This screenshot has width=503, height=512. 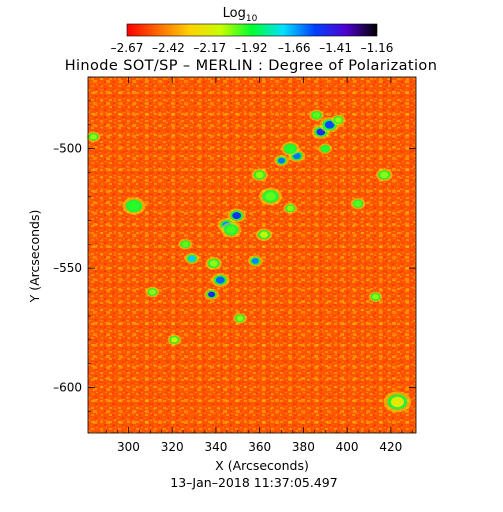 I want to click on colorbar-tick-label: –1.41, so click(x=335, y=48).